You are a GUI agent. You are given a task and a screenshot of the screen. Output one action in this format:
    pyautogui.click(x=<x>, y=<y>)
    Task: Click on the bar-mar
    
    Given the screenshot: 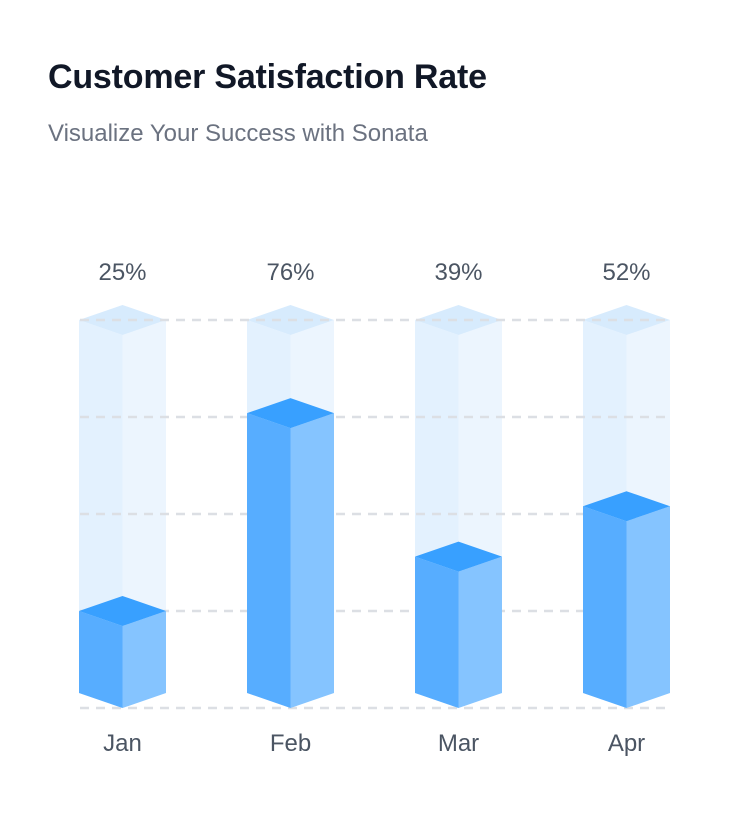 What is the action you would take?
    pyautogui.click(x=458, y=624)
    